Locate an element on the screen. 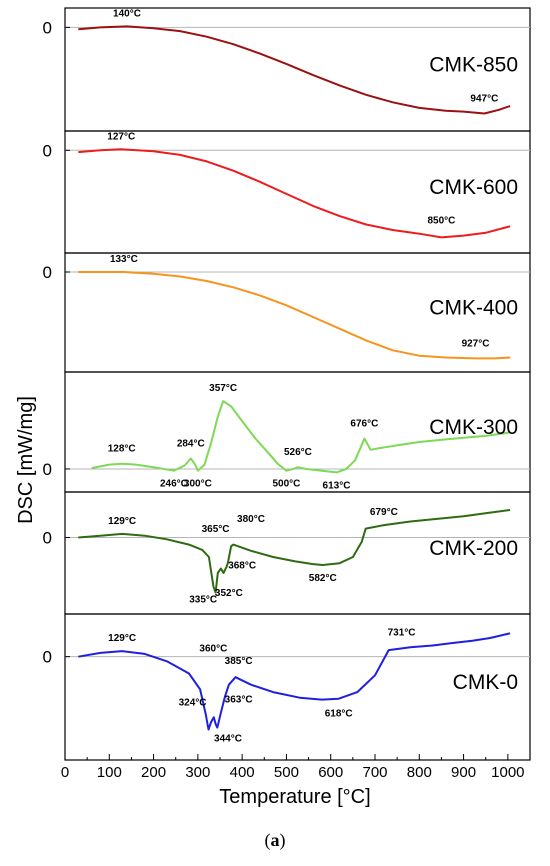  x-tick-label: 1000 is located at coordinates (507, 772).